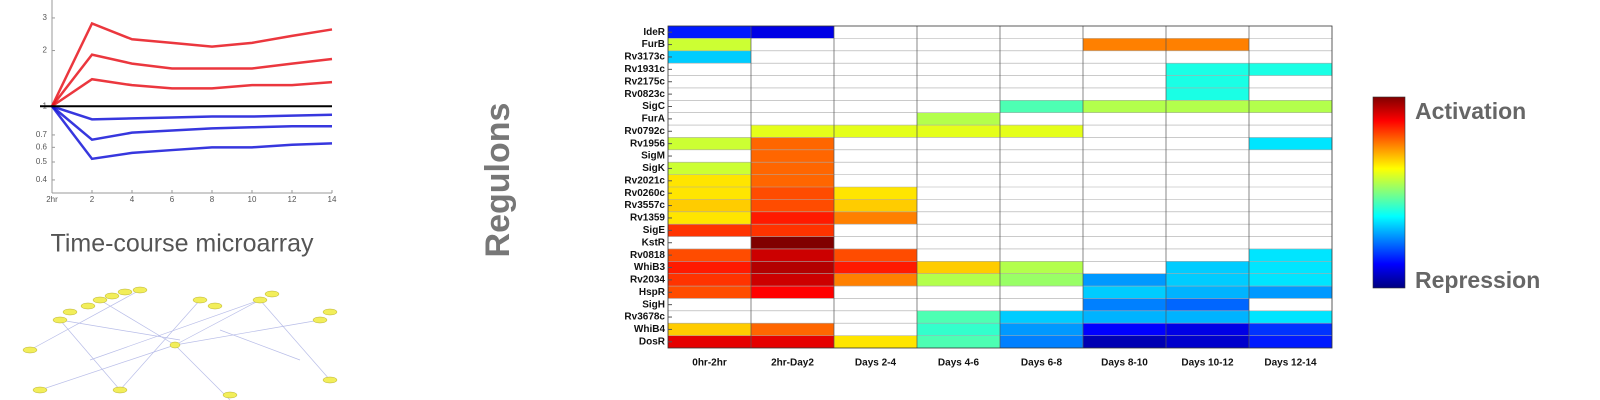 The height and width of the screenshot is (400, 1600). I want to click on column-label: Days 6-8, so click(1042, 363).